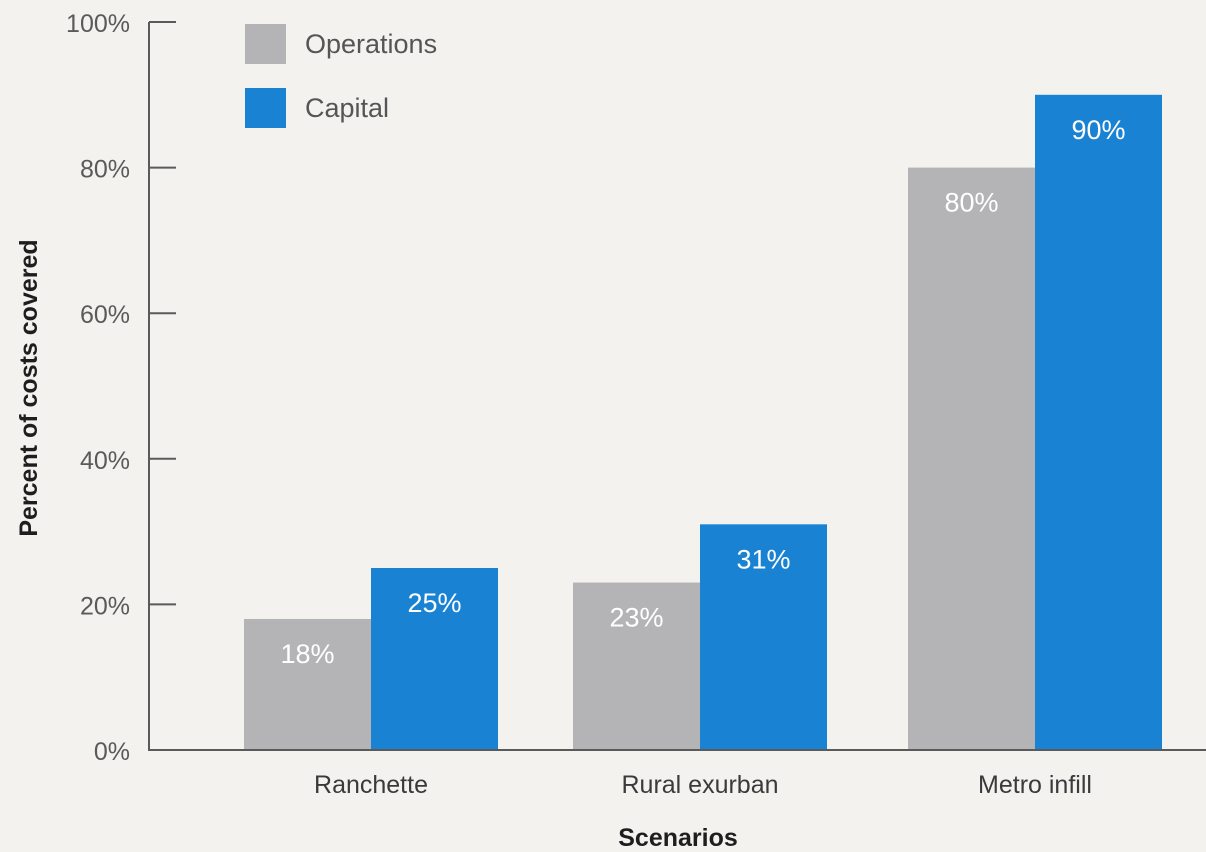  I want to click on y-tick-label: 100%, so click(98, 24).